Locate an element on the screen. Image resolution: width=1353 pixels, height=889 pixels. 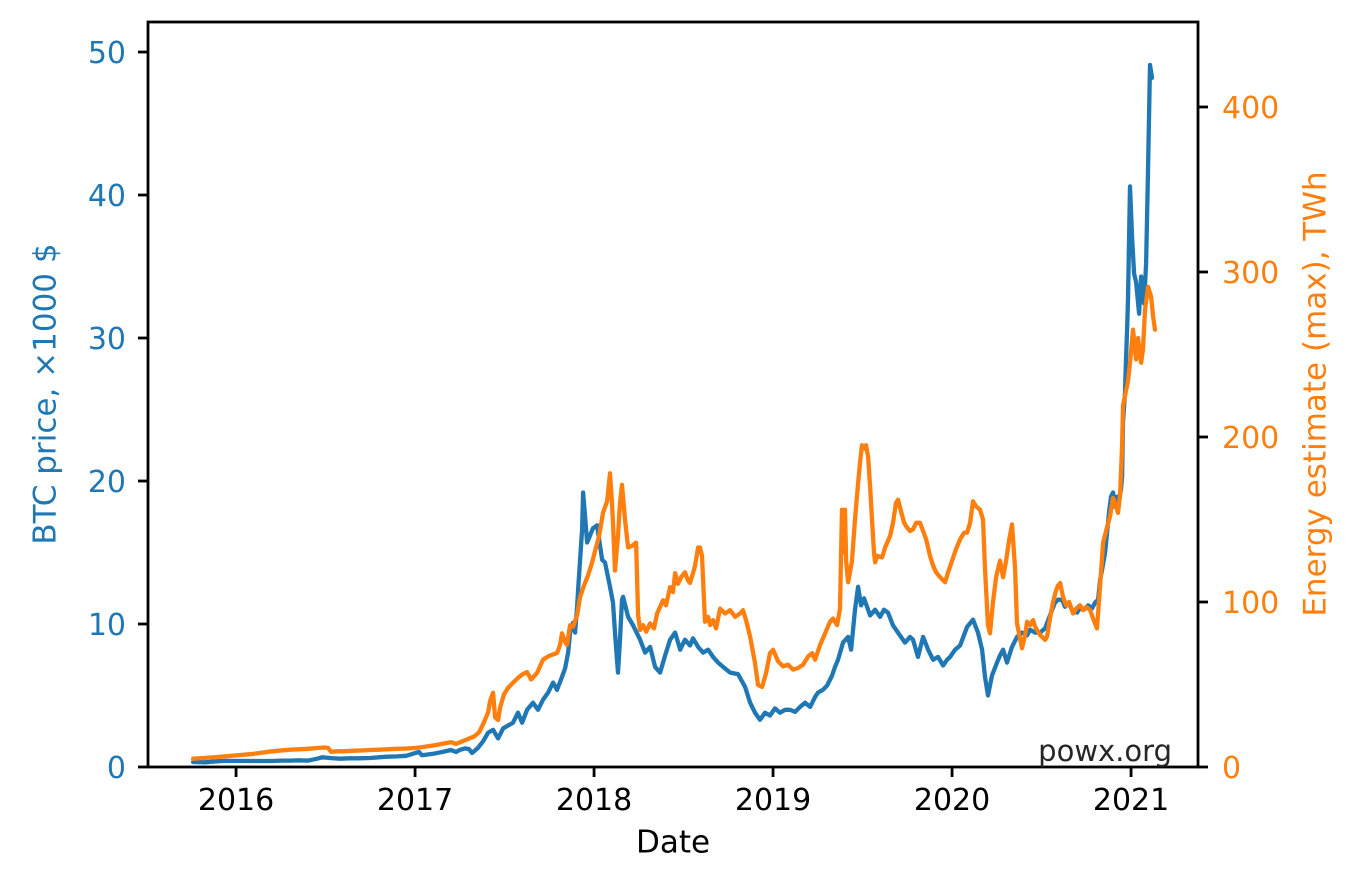
y-left-tick-label-10: 10 is located at coordinates (107, 625).